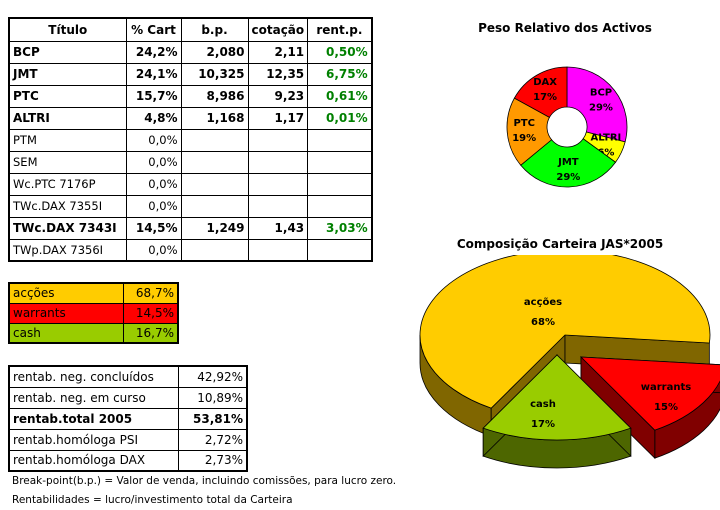 This screenshot has width=720, height=510. What do you see at coordinates (543, 404) in the screenshot?
I see `pie-slice-label: cash` at bounding box center [543, 404].